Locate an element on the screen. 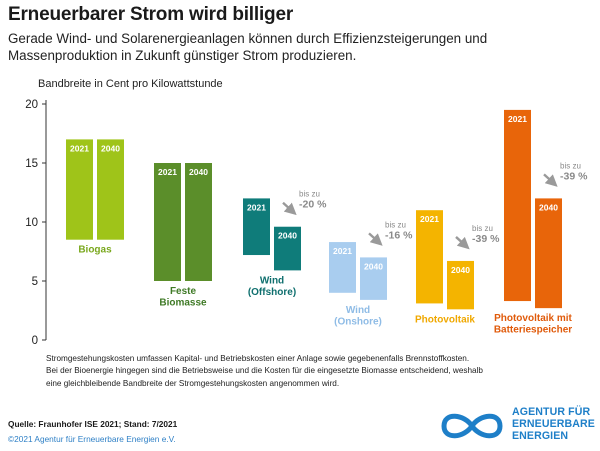 Image resolution: width=600 pixels, height=451 pixels. category-label: Biogas is located at coordinates (95, 250).